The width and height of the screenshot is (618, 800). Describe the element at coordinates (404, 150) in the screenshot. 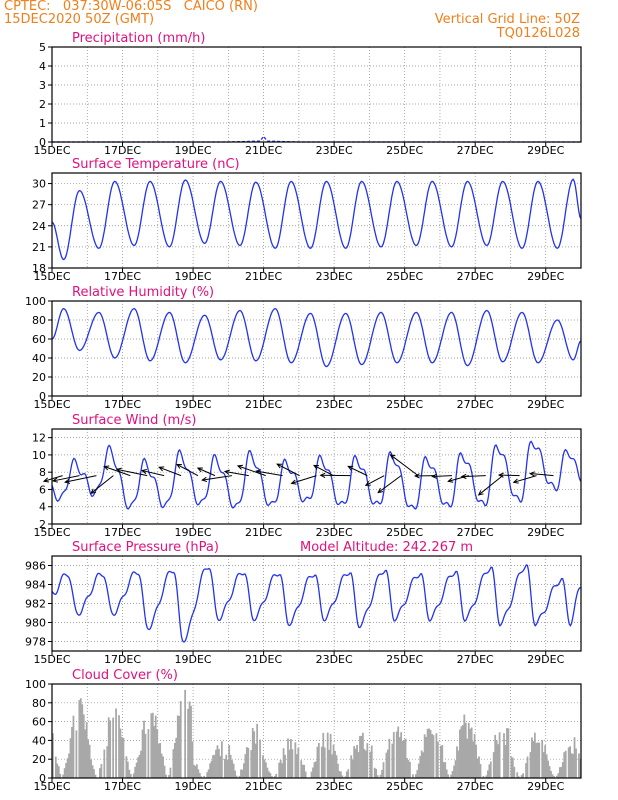

I see `precip-xtick-label: 25DEC` at that location.